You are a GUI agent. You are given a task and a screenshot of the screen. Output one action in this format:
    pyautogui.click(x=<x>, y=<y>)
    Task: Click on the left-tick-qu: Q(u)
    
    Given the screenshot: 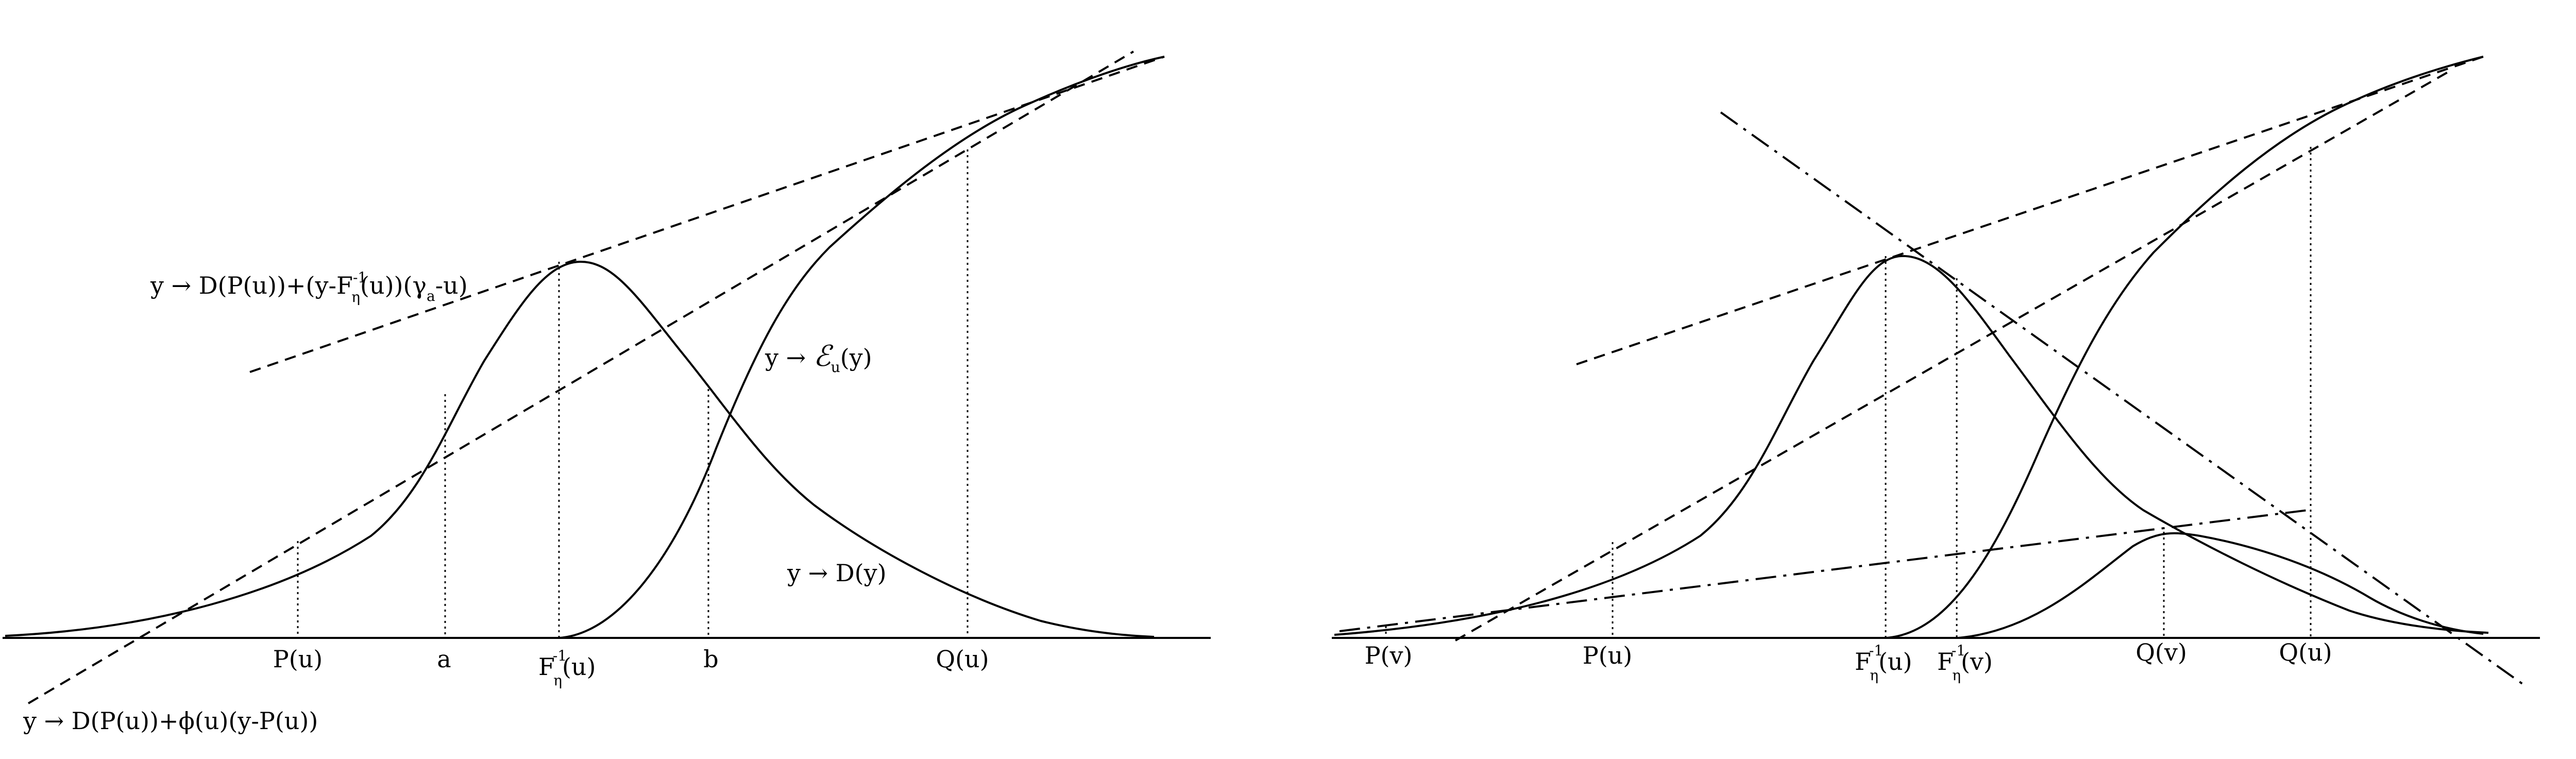 What is the action you would take?
    pyautogui.click(x=962, y=659)
    